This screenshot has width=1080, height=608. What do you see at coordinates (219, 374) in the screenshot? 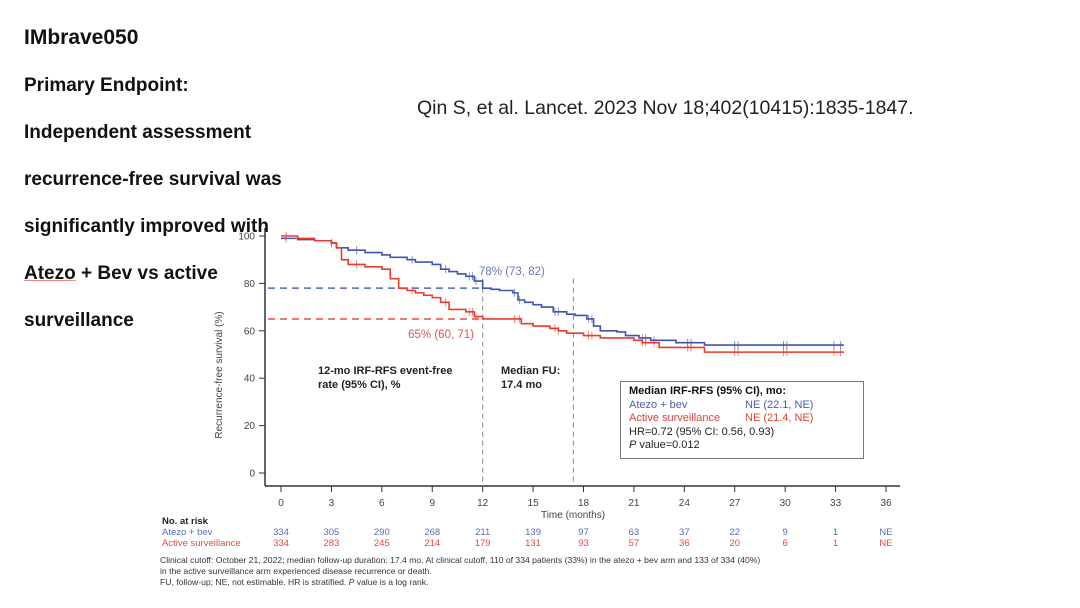
I see `y-axis-label: Recurrence-free survival (%)` at bounding box center [219, 374].